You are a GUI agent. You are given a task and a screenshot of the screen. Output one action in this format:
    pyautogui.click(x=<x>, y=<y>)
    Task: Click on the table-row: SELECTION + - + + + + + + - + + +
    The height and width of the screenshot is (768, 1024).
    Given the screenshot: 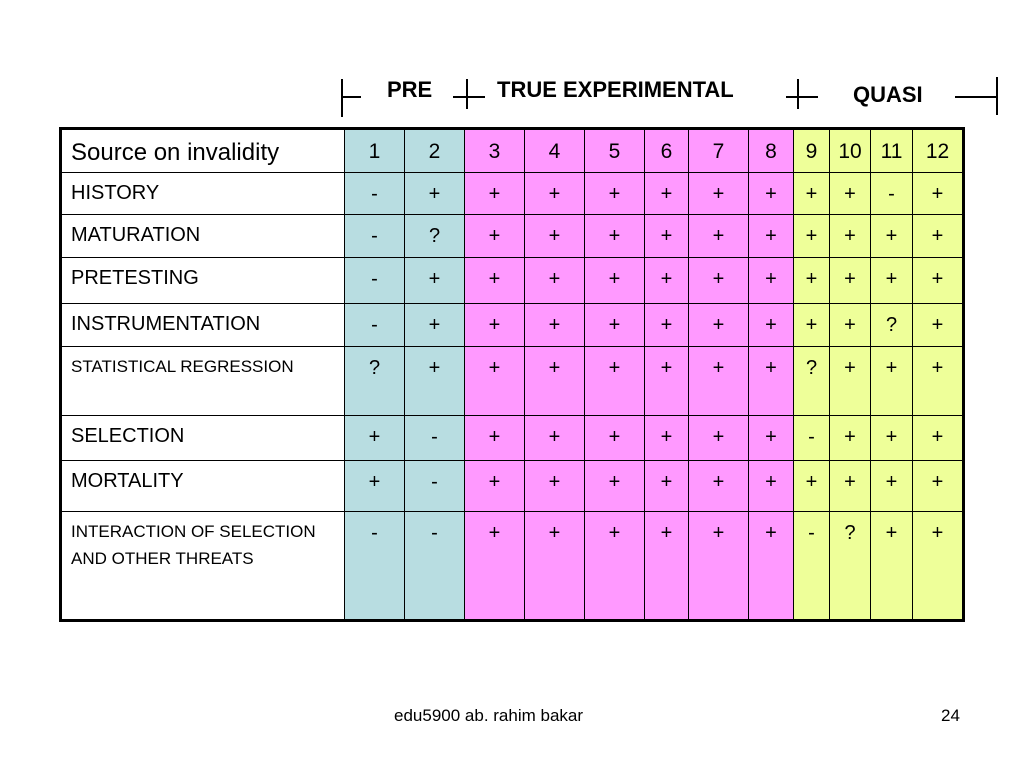 What is the action you would take?
    pyautogui.click(x=512, y=438)
    